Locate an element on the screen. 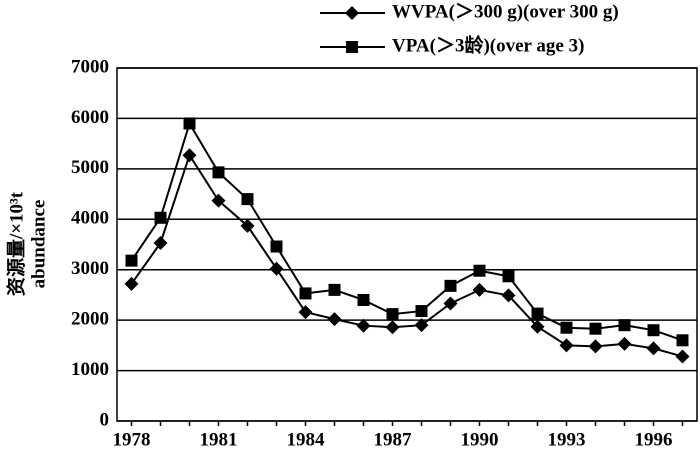  x-tick-label: 1990 is located at coordinates (480, 439).